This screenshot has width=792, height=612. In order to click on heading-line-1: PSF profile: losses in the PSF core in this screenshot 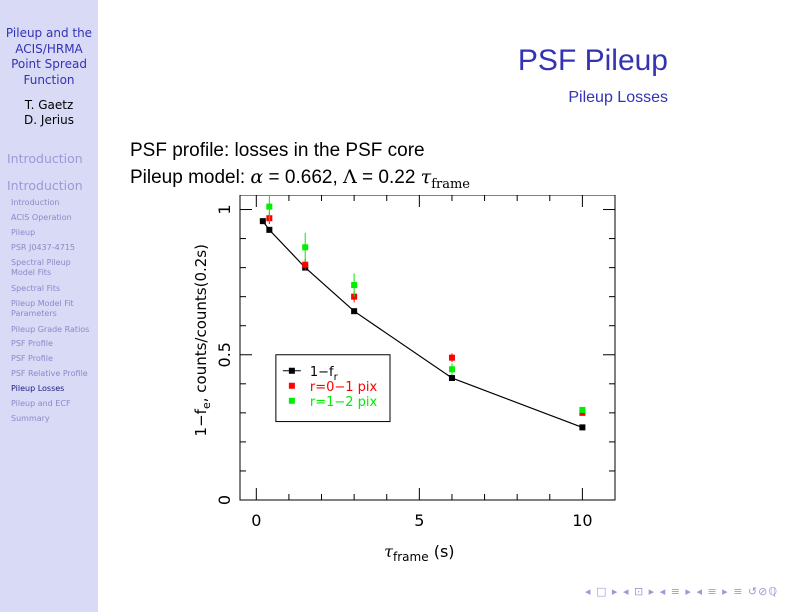, I will do `click(277, 150)`.